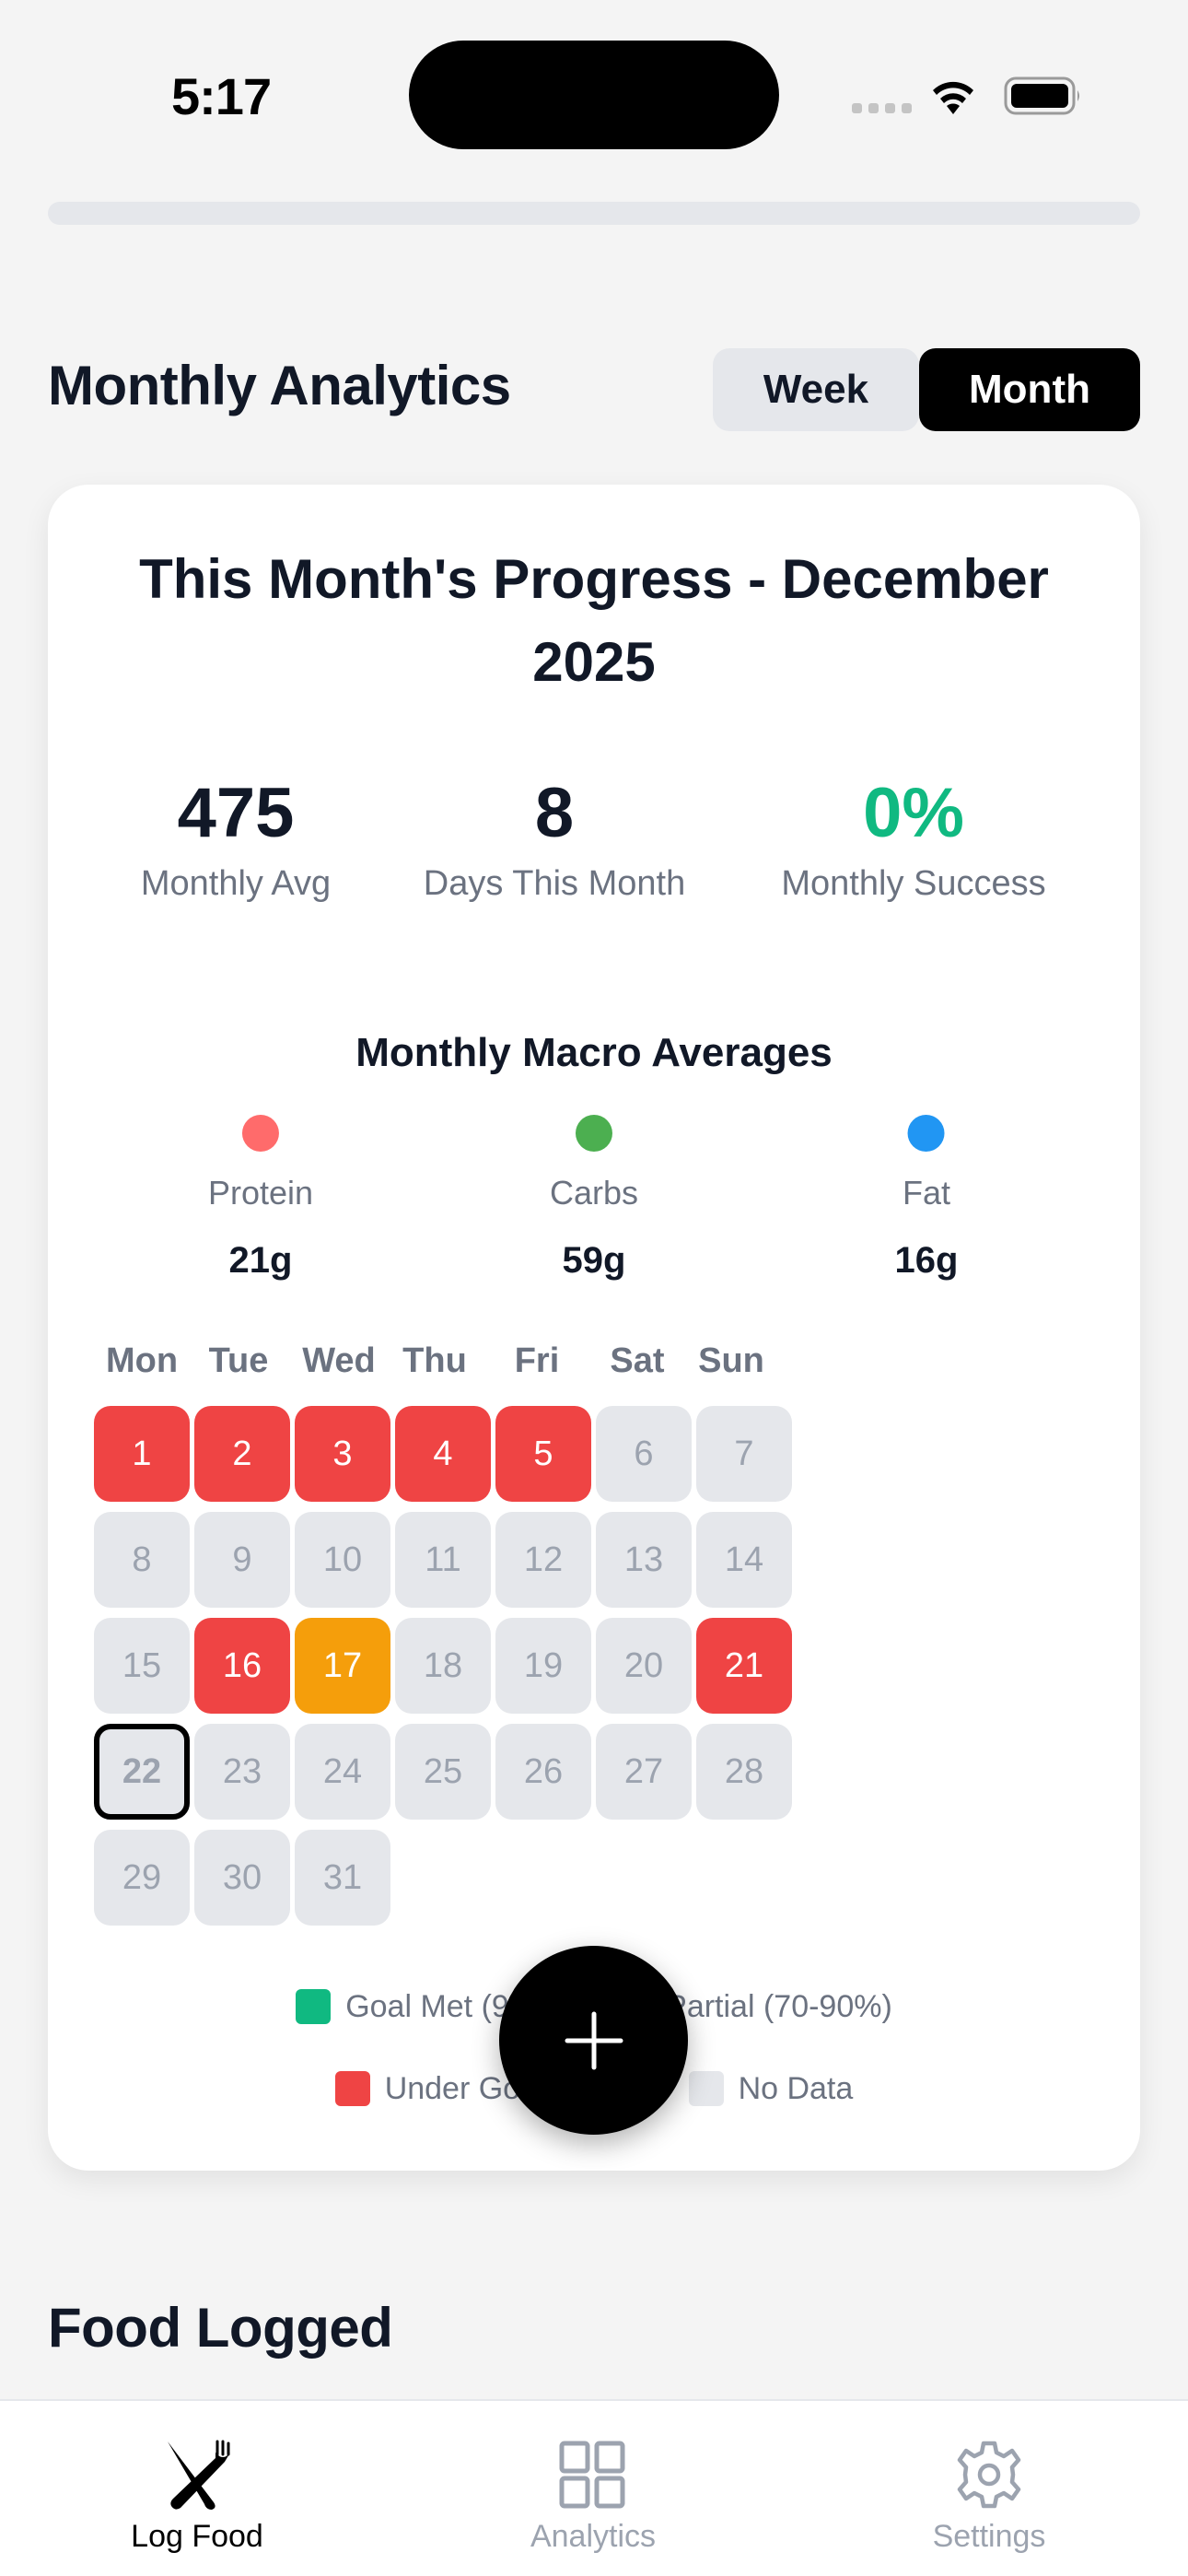 The image size is (1188, 2576). I want to click on analytics-header: Monthly Analytics Week Month, so click(594, 390).